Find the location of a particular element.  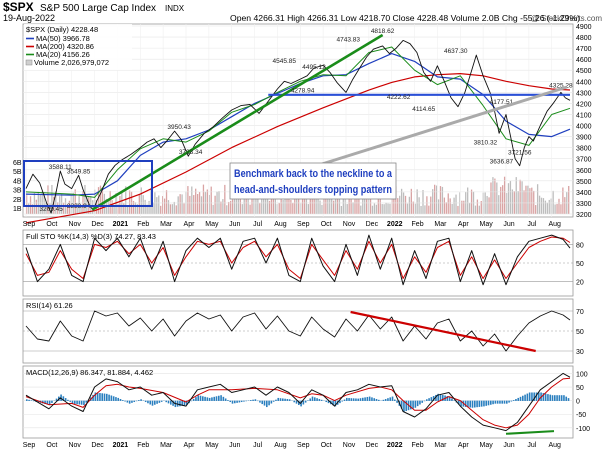

month-tick-label: Oct is located at coordinates (51, 445).